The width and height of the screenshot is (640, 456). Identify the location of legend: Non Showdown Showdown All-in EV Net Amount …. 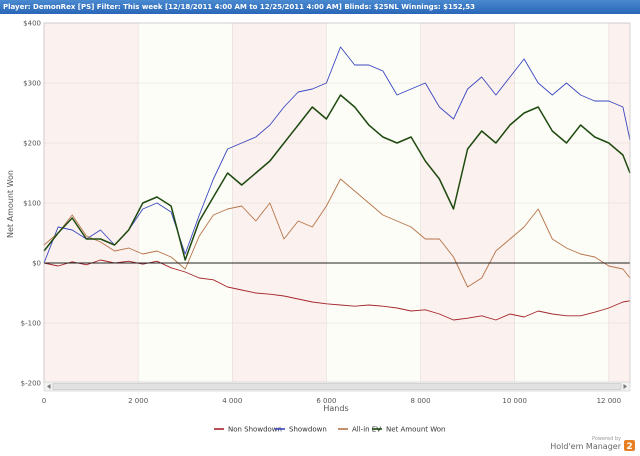
(329, 430).